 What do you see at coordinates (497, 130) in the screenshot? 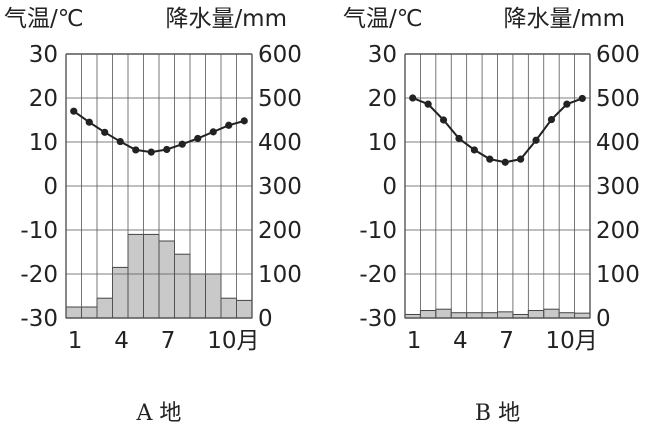
I see `temperature-line` at bounding box center [497, 130].